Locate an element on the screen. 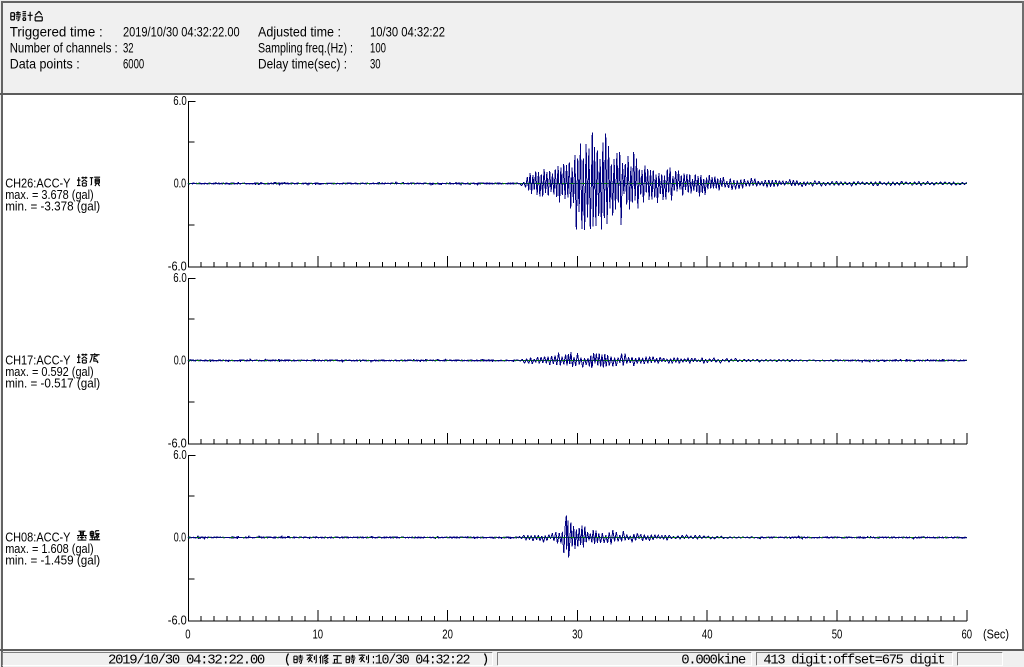 The image size is (1024, 667). svg-text: min. = -3.378 (gal) is located at coordinates (52, 205).